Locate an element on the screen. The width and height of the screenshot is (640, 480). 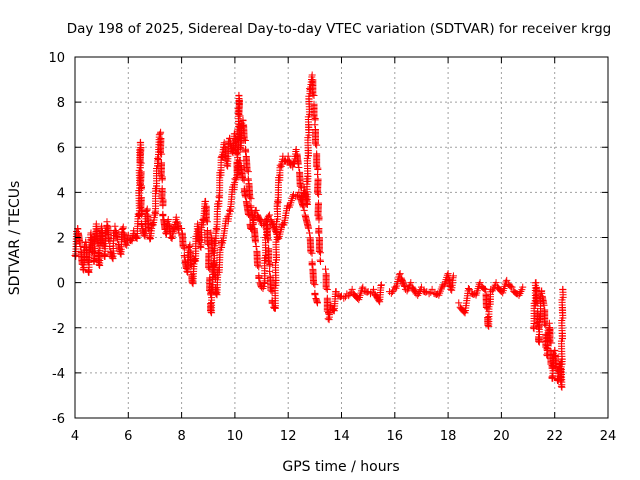
x-axis-title: GPS time / hours is located at coordinates (340, 467).